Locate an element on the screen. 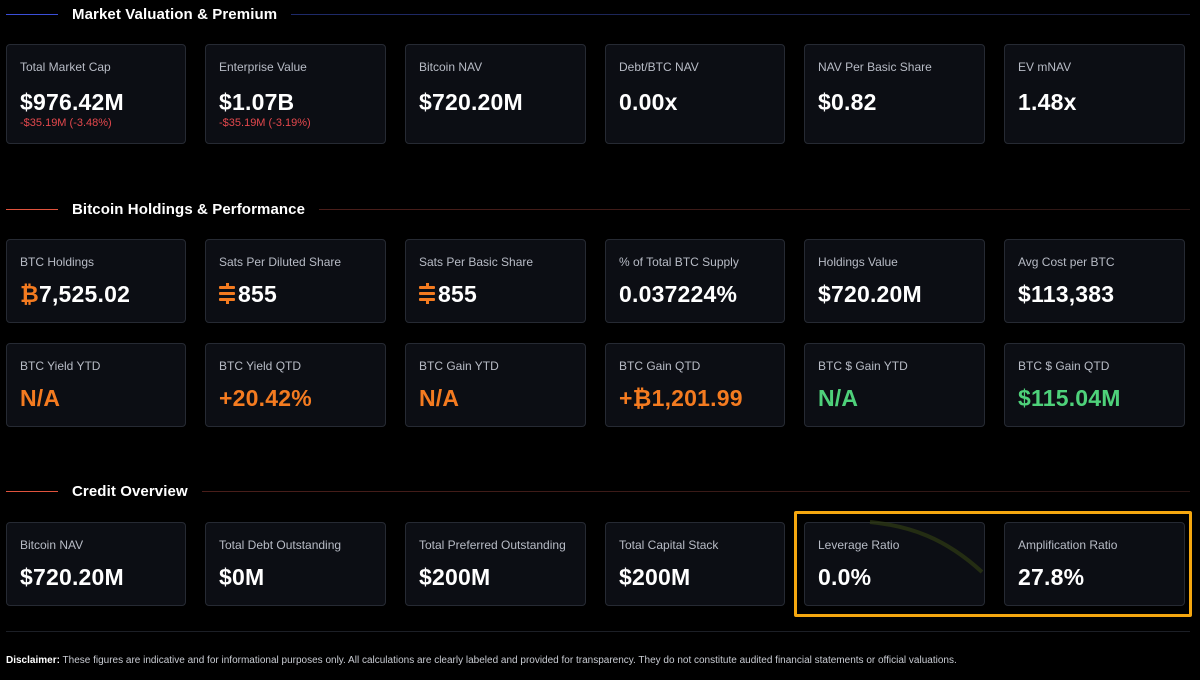  metric-value: +₿1,201.99 is located at coordinates (681, 398).